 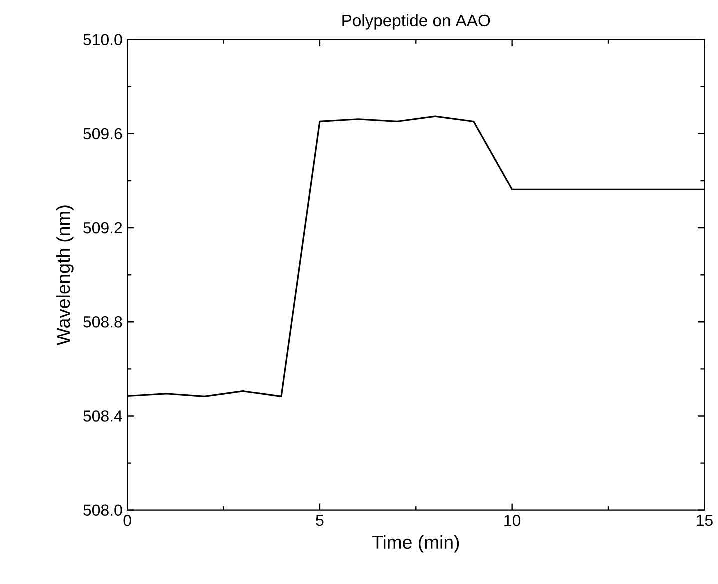 What do you see at coordinates (65, 276) in the screenshot?
I see `y-axis-title: Wavelength (nm)` at bounding box center [65, 276].